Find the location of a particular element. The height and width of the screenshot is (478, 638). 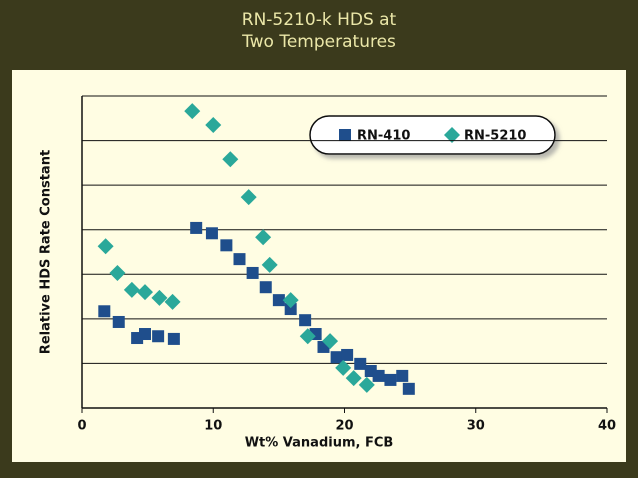

legend-box is located at coordinates (432, 135).